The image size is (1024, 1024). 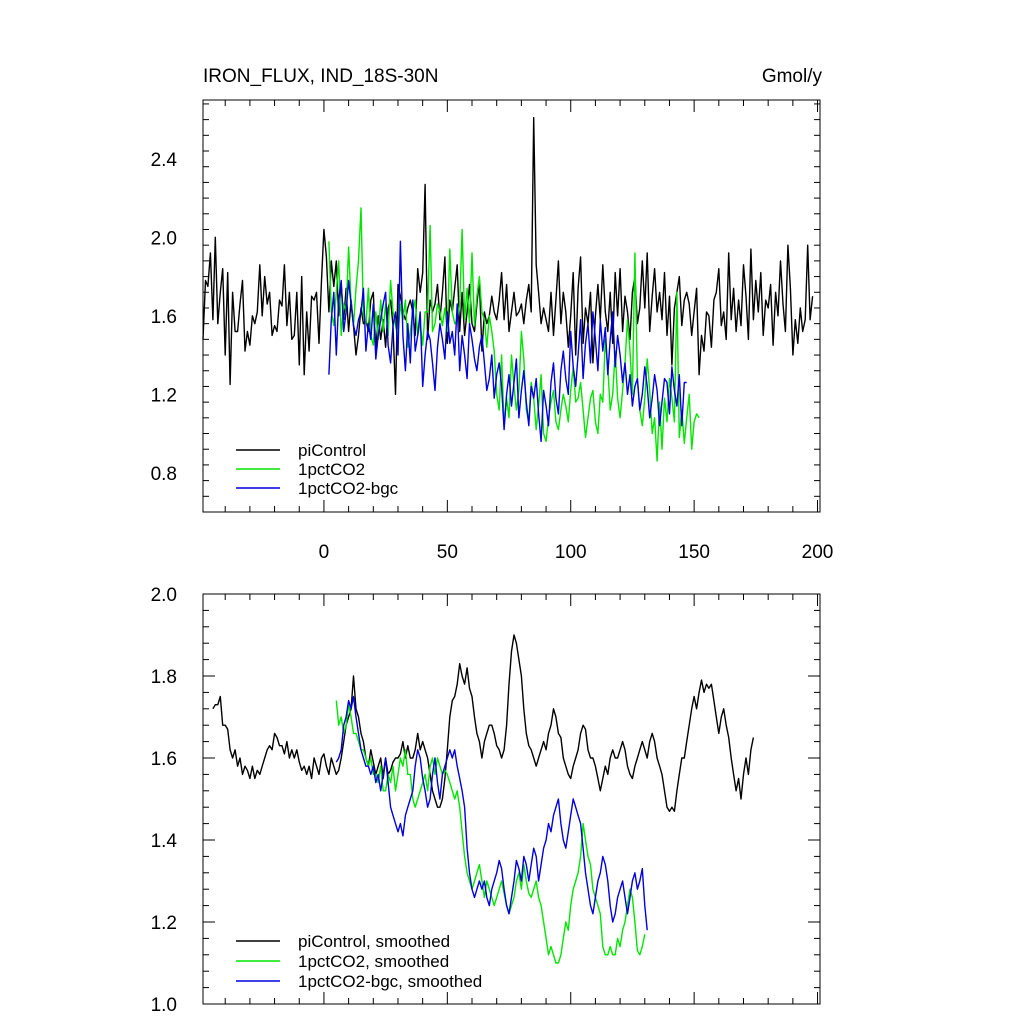 I want to click on y-tick-label: 1.8, so click(x=164, y=677).